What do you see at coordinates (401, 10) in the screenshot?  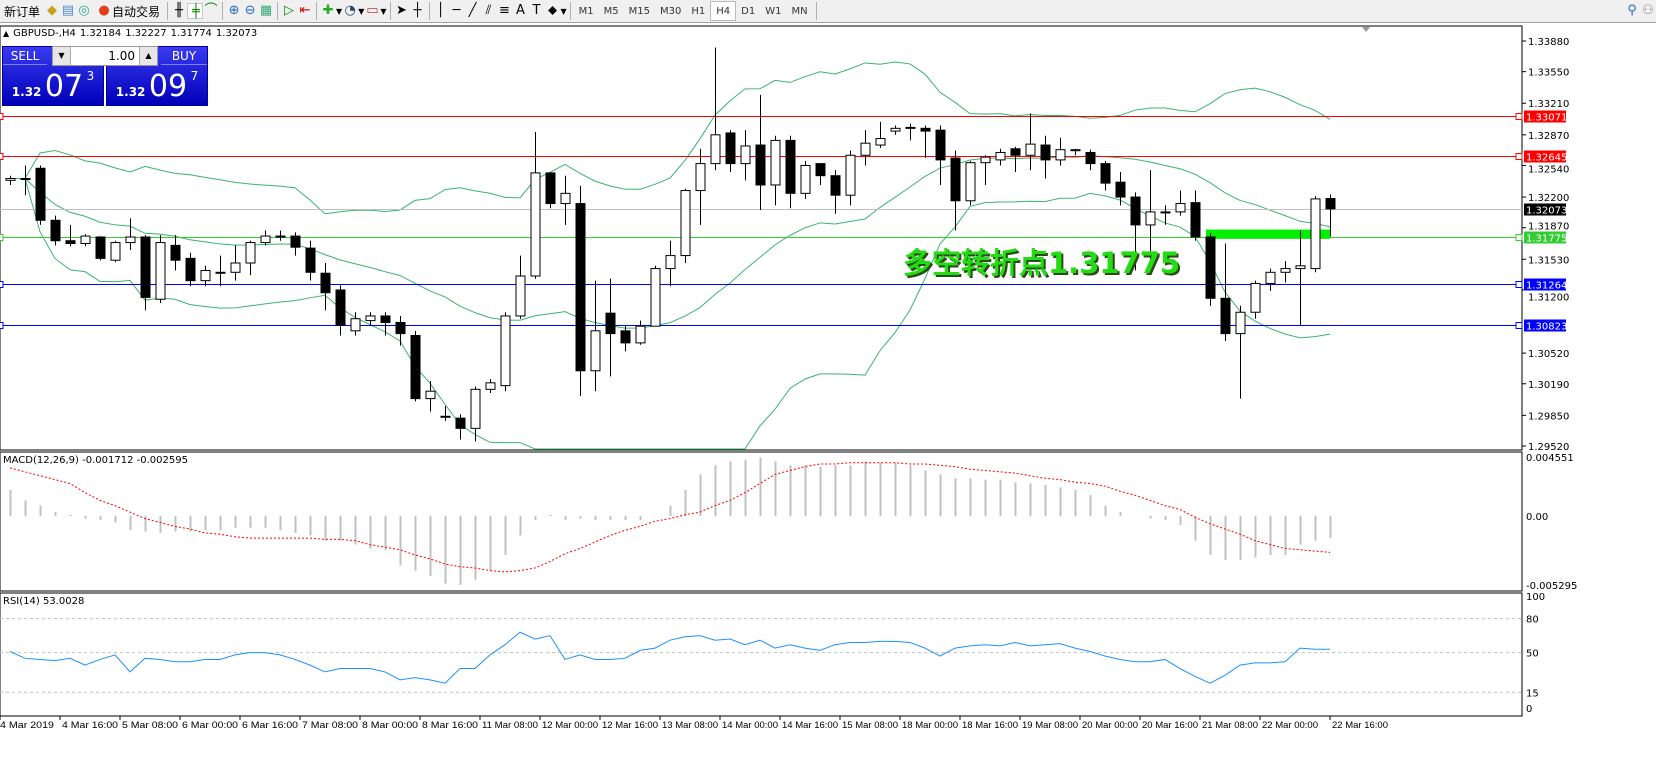 I see `cursor-icon: ➤` at bounding box center [401, 10].